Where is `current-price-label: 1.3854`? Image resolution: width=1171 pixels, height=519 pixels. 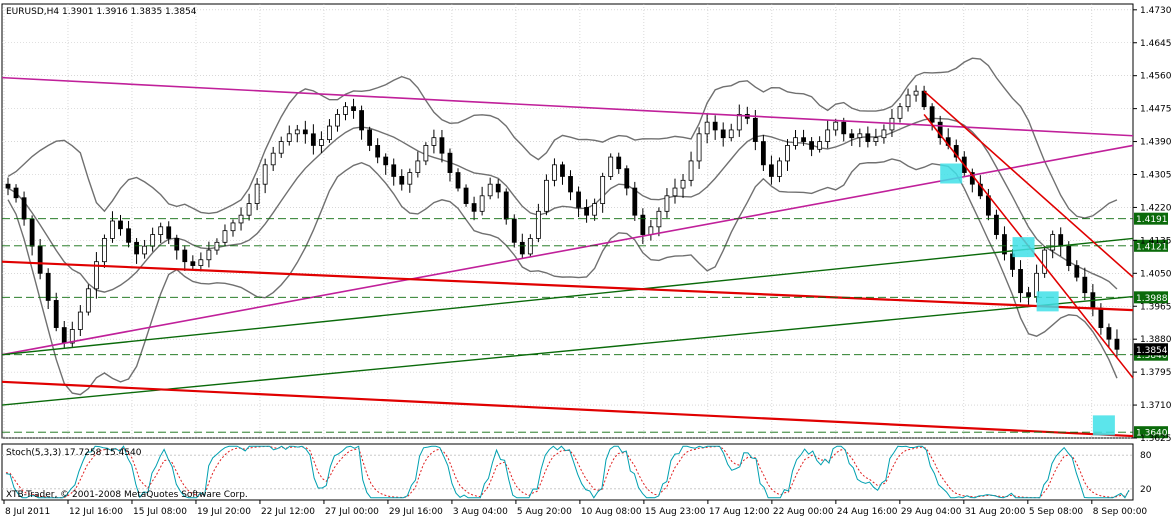
current-price-label: 1.3854 is located at coordinates (1152, 351).